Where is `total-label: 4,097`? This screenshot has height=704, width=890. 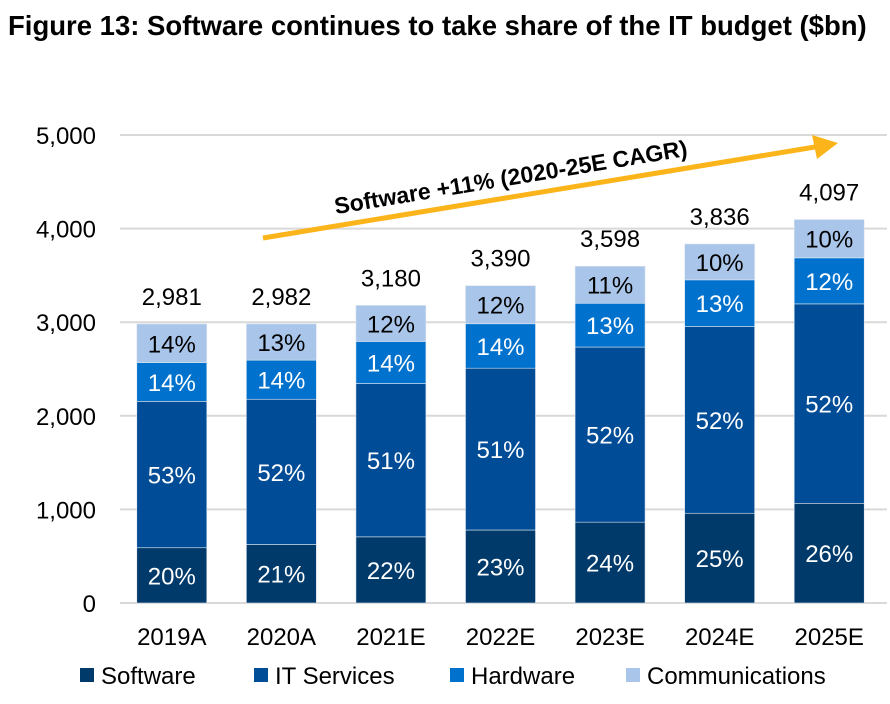
total-label: 4,097 is located at coordinates (829, 193).